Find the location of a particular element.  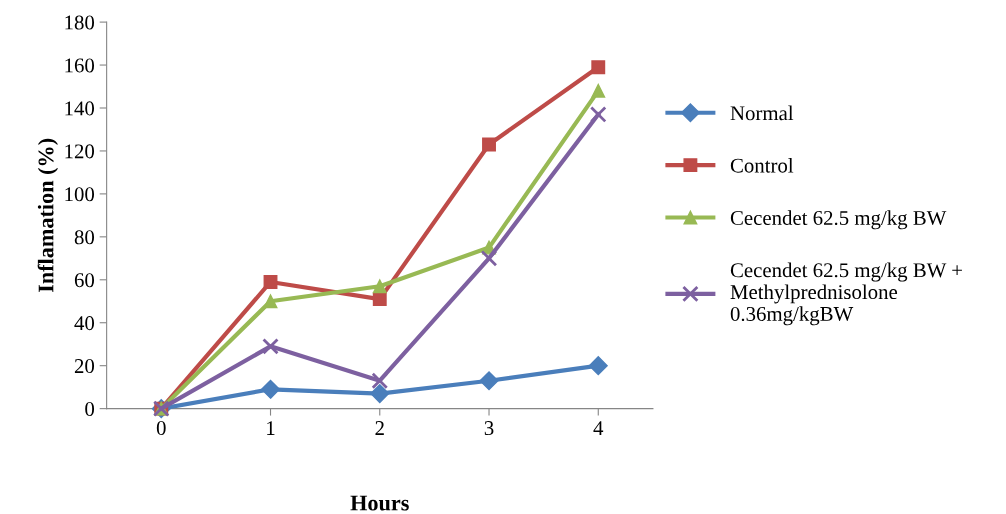

y-tick-label: 40 is located at coordinates (84, 323).